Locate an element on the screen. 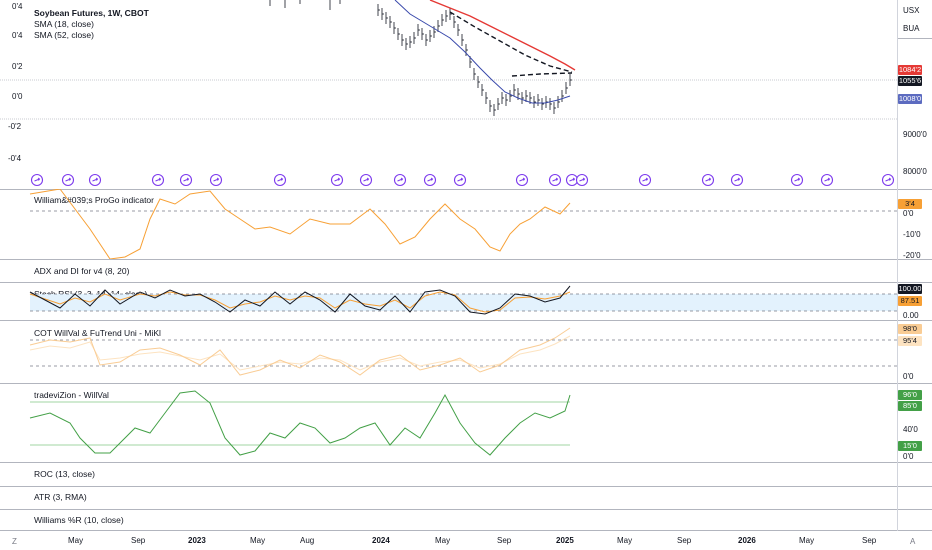  time-axis-label: 2024 is located at coordinates (381, 540).